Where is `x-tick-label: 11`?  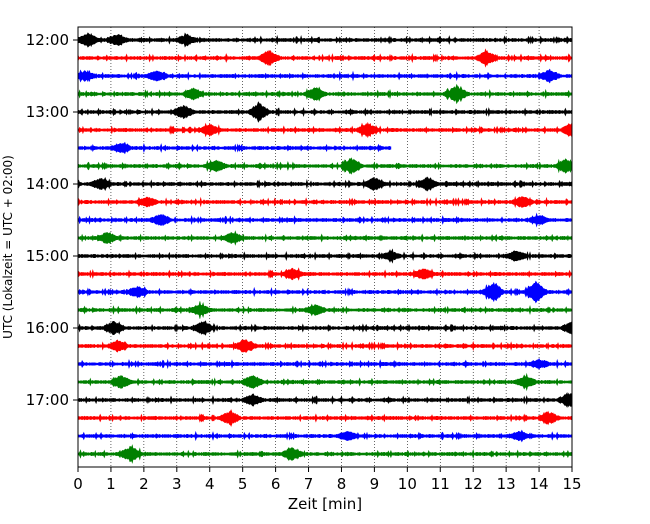 x-tick-label: 11 is located at coordinates (440, 484).